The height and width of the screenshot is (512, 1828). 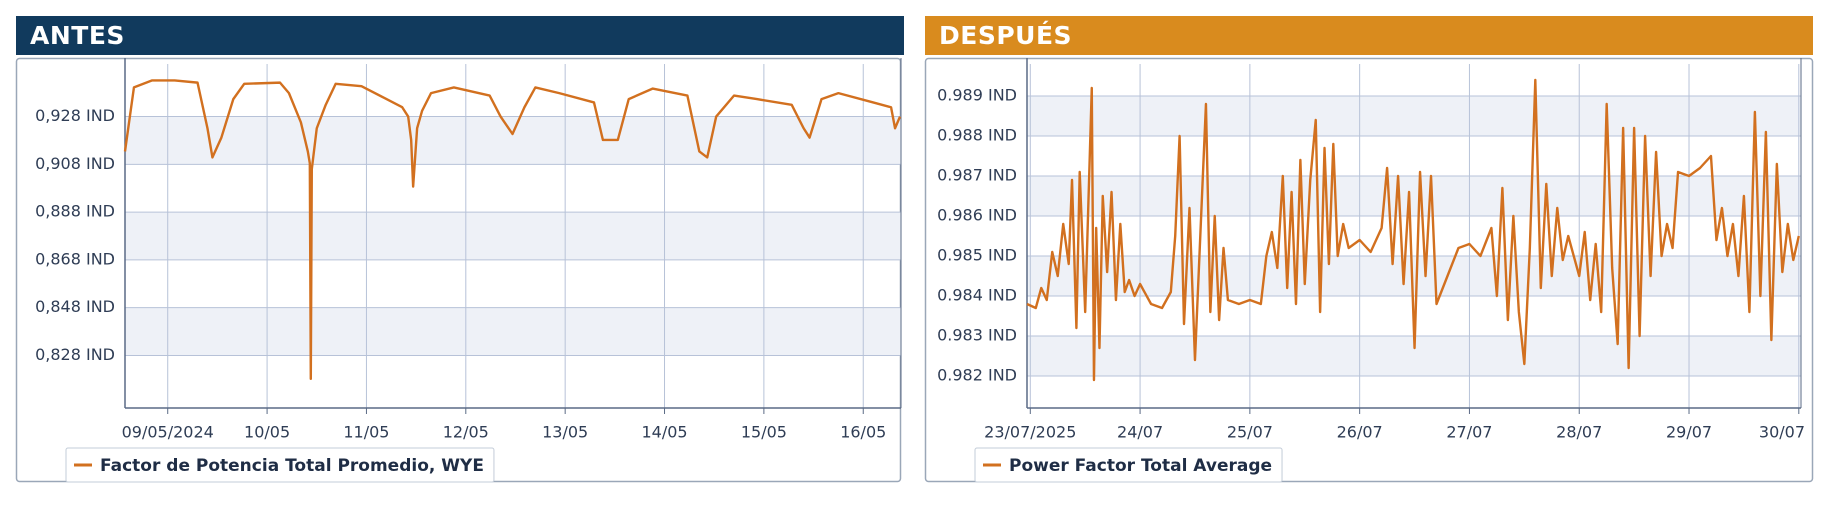 What do you see at coordinates (977, 215) in the screenshot?
I see `y-tick-label: 0.986 IND` at bounding box center [977, 215].